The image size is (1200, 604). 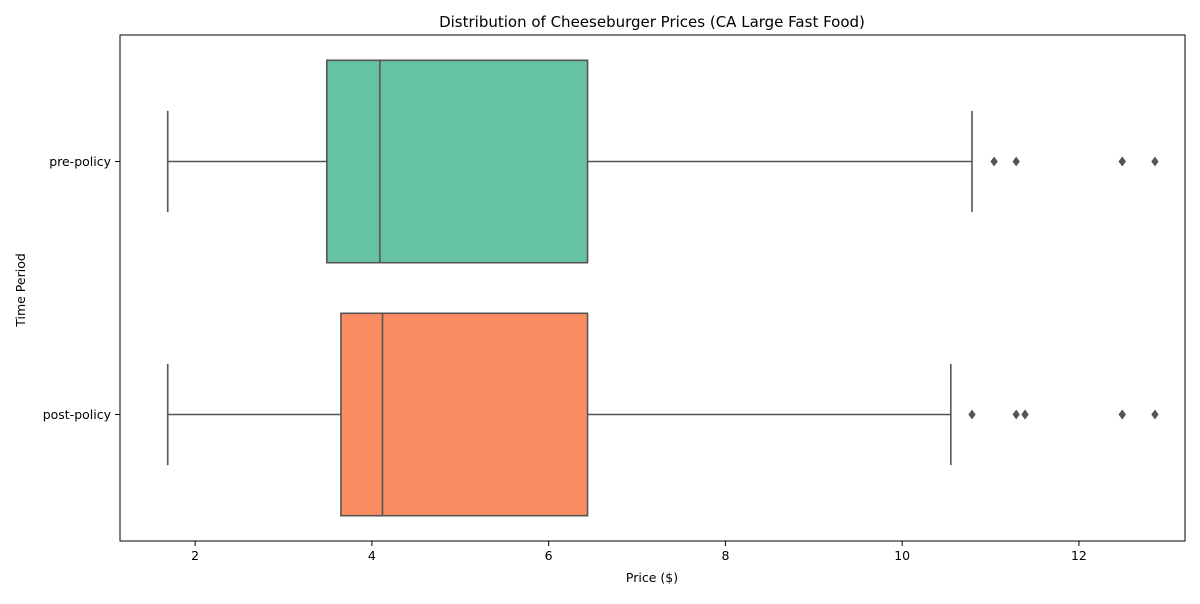 I want to click on x-tick-label-2: 2, so click(x=195, y=555).